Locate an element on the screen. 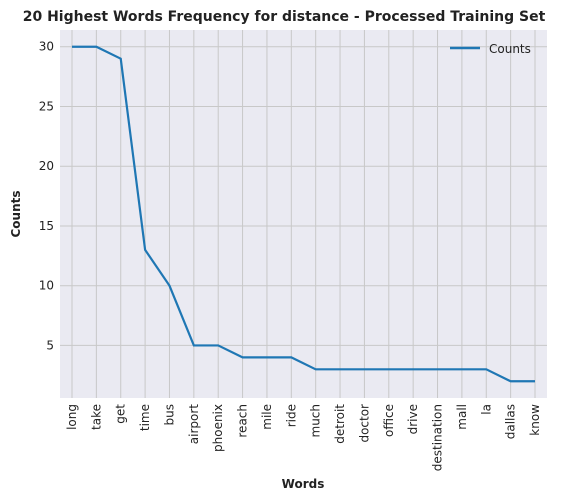 This screenshot has width=571, height=501. x-tick-label: time is located at coordinates (145, 417).